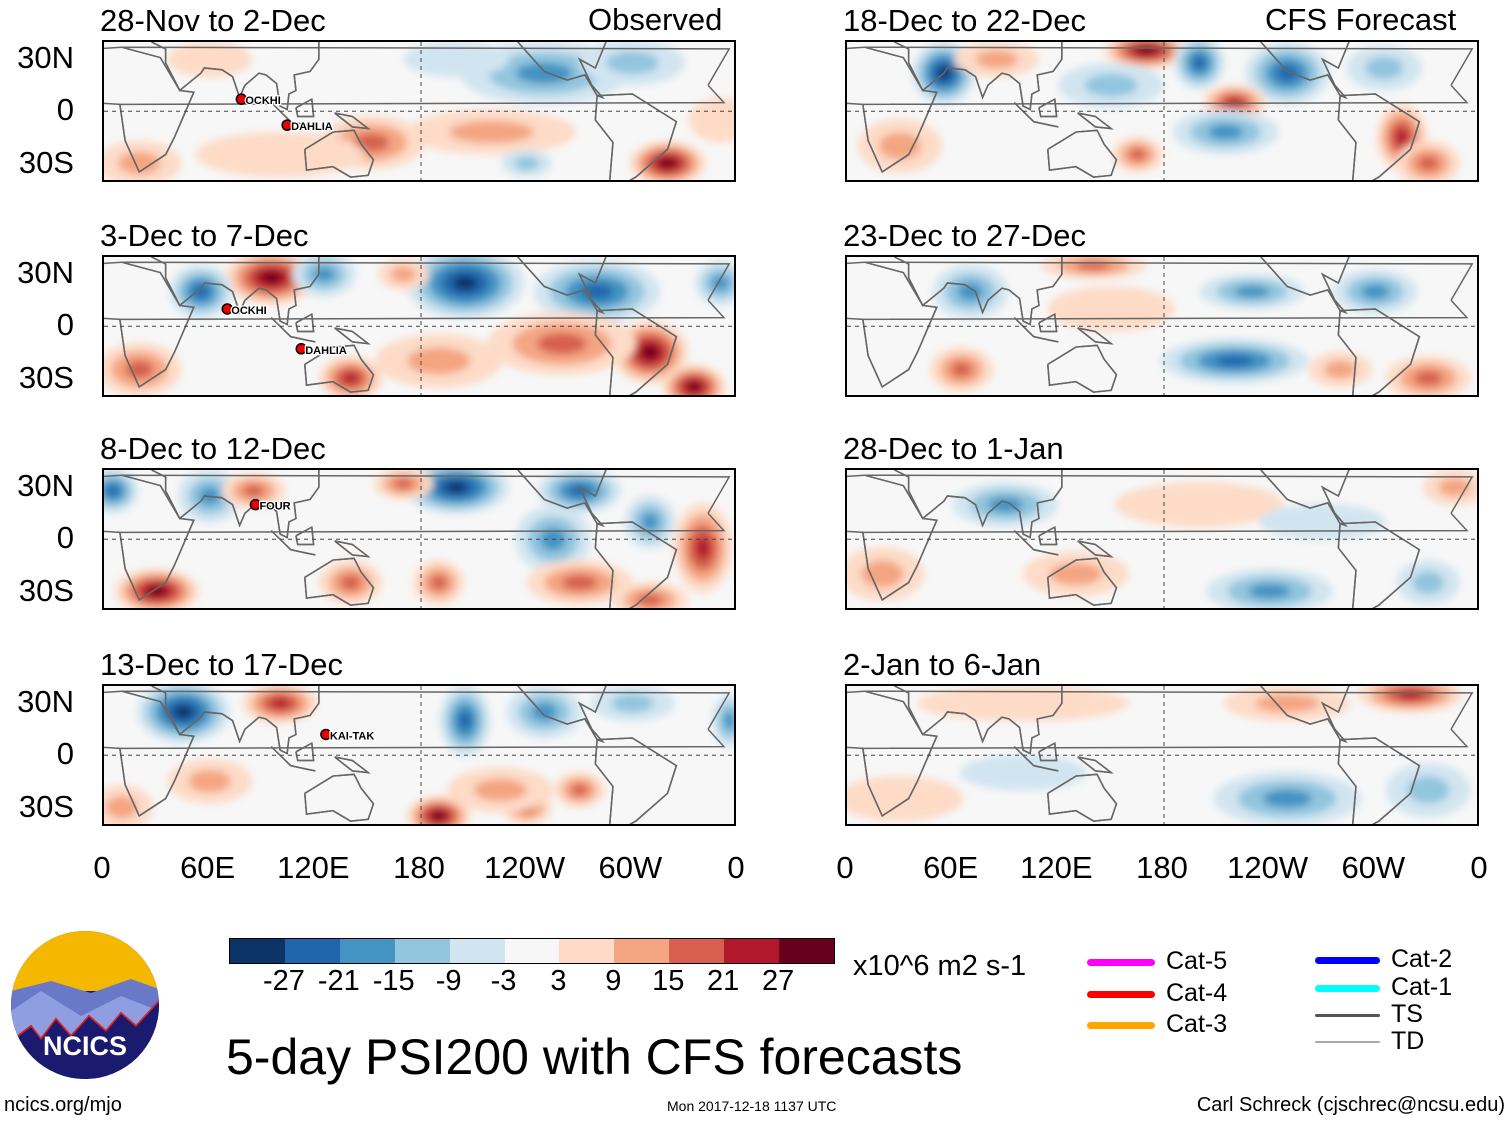 This screenshot has width=1510, height=1121. Describe the element at coordinates (338, 981) in the screenshot. I see `colorbar-label: -21` at that location.